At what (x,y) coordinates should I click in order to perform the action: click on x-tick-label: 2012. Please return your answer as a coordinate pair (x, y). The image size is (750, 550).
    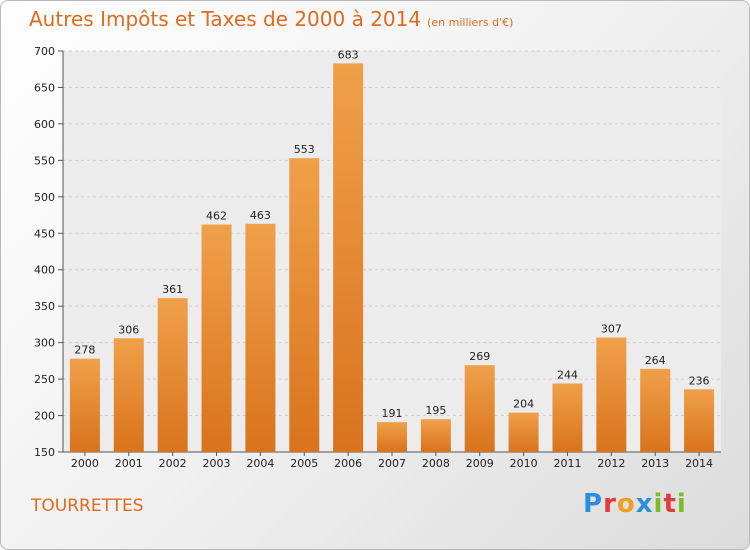
    Looking at the image, I should click on (611, 463).